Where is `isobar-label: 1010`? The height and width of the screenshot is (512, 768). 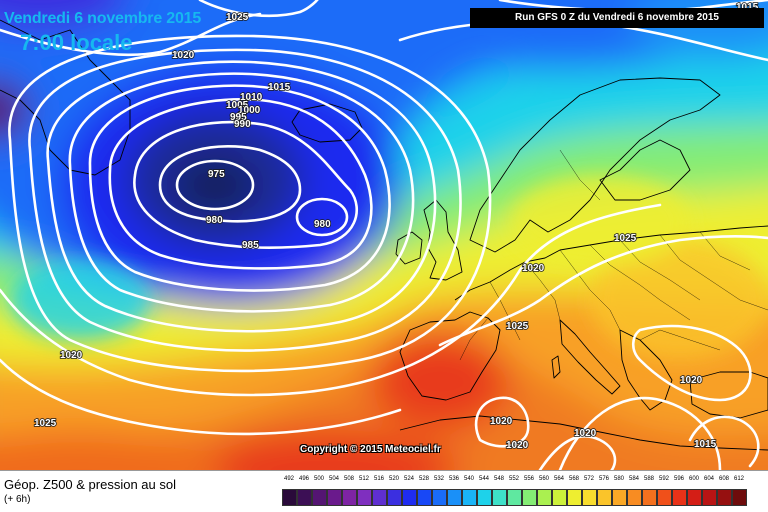 isobar-label: 1010 is located at coordinates (251, 97).